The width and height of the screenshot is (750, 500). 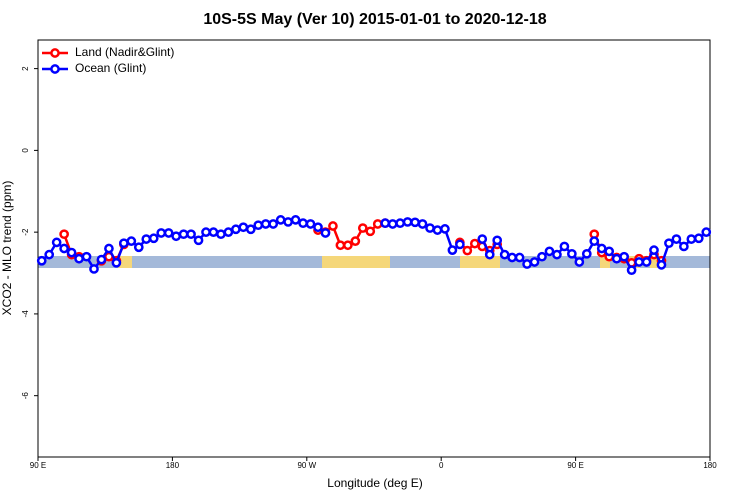 I want to click on x-axis-label: Longitude (deg E), so click(x=374, y=483).